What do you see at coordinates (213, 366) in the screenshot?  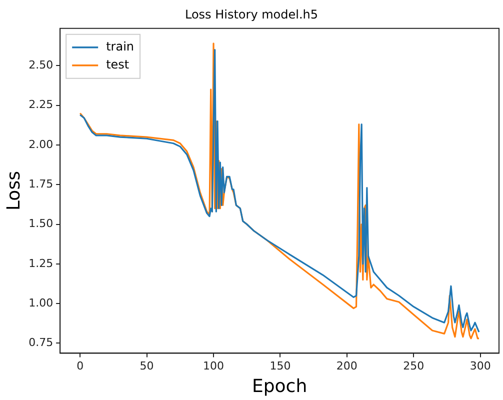 I see `x-tick-label: 100` at bounding box center [213, 366].